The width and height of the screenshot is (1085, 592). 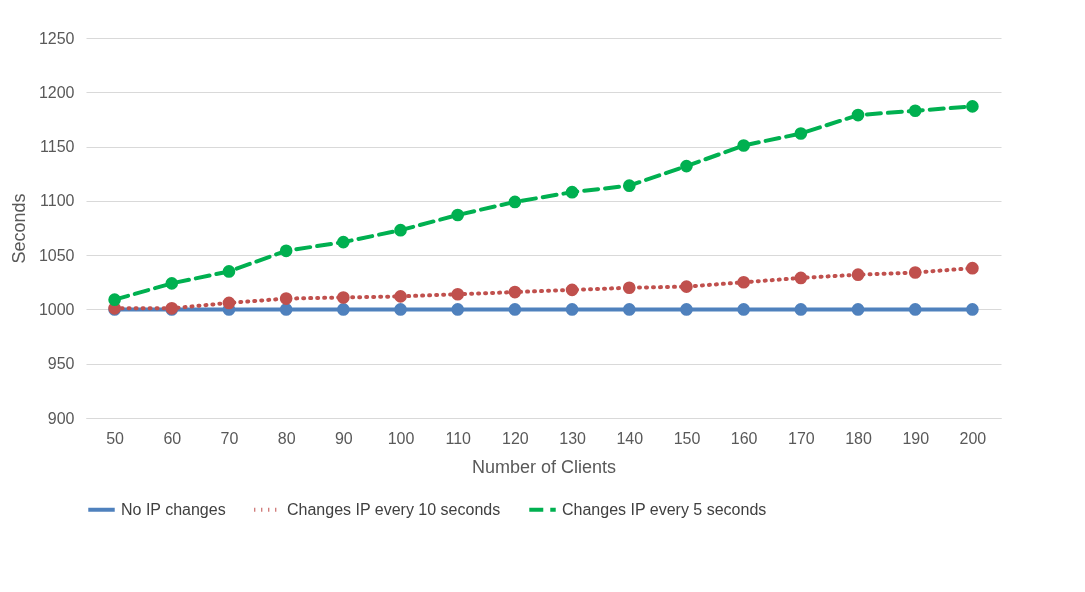 What do you see at coordinates (56, 309) in the screenshot?
I see `y-tick-label: 1000` at bounding box center [56, 309].